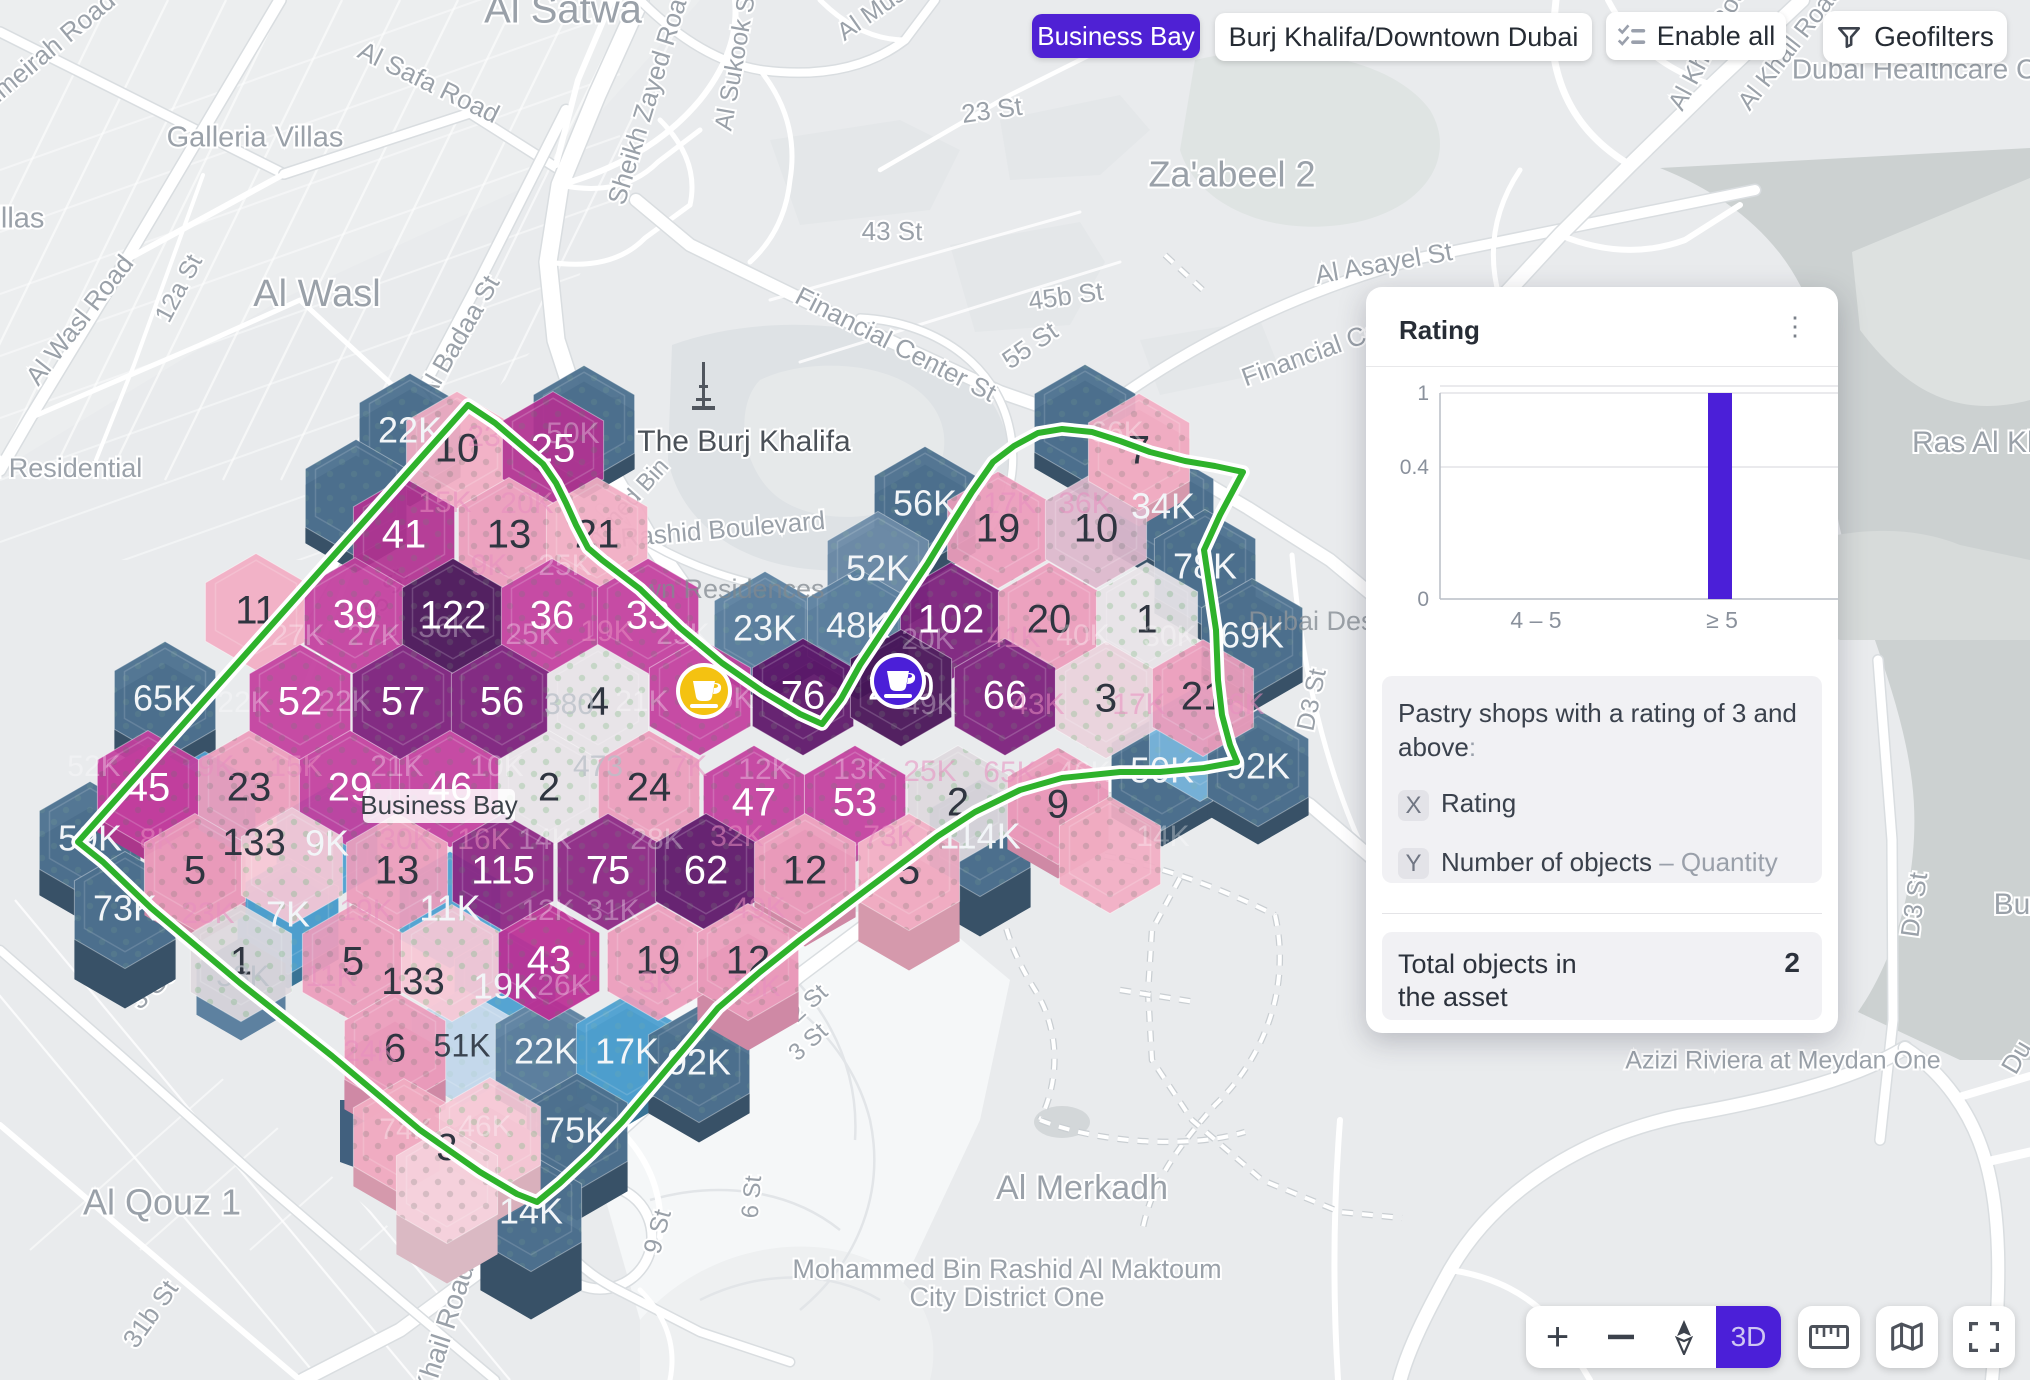  Describe the element at coordinates (892, 231) in the screenshot. I see `svg-text: 43 St` at that location.